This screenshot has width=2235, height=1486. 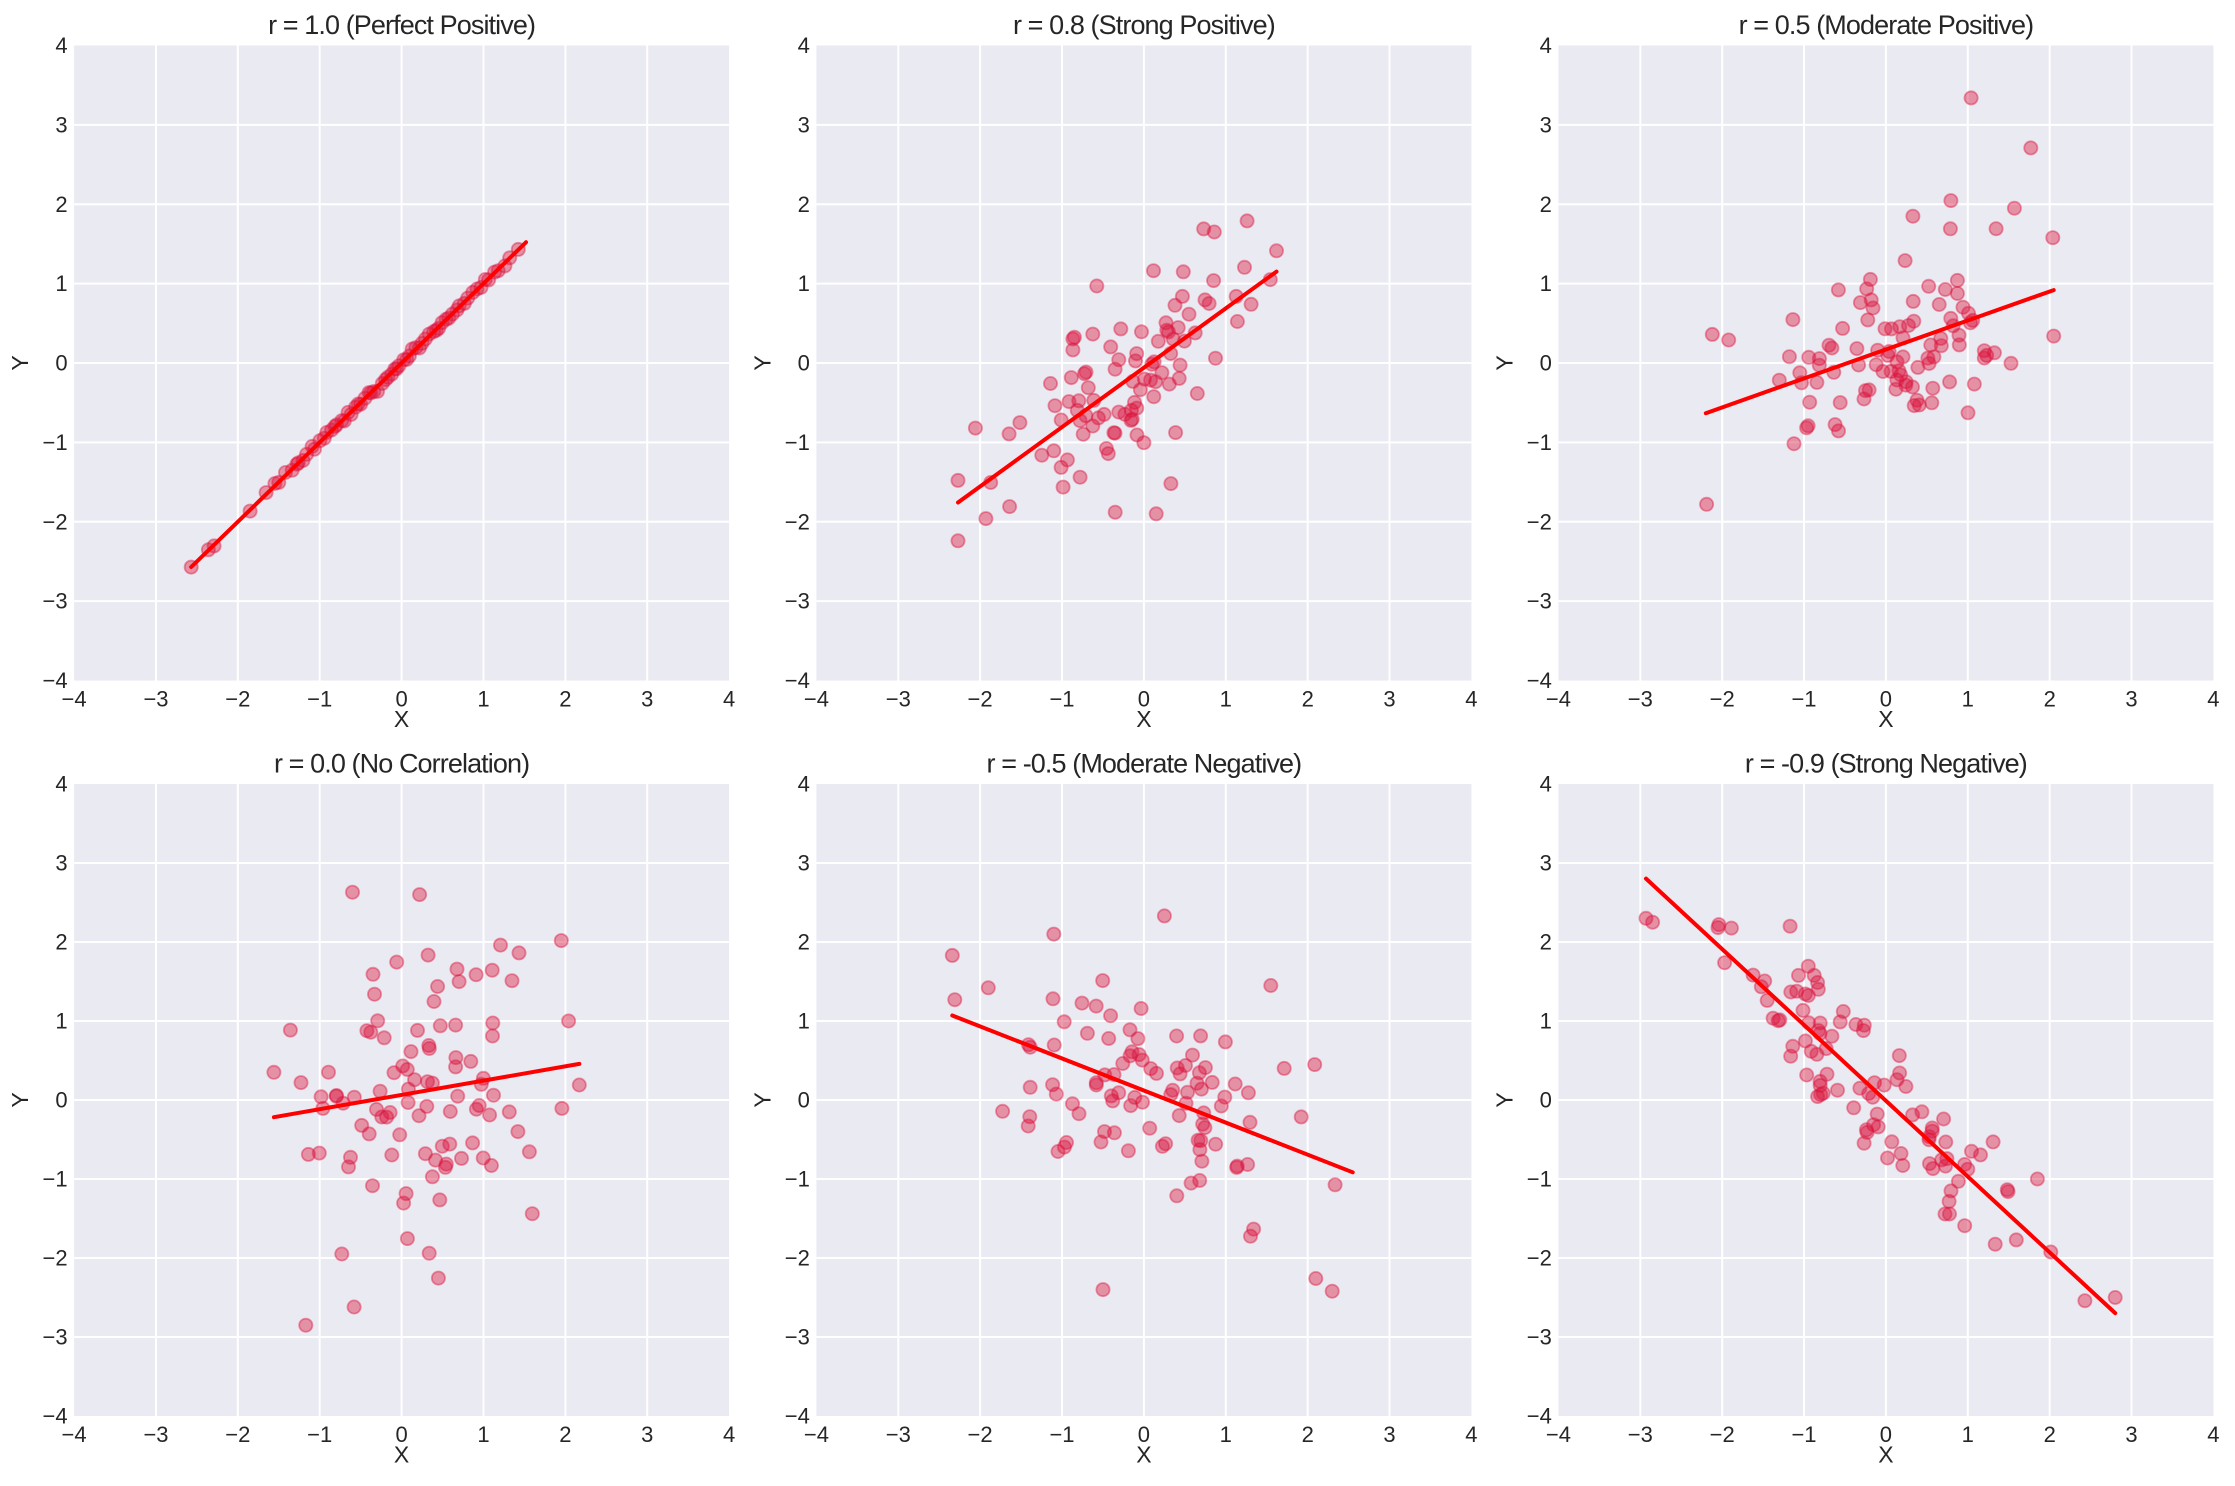 I want to click on svg-text: r = -0.9 (Strong Negative), so click(x=1886, y=764).